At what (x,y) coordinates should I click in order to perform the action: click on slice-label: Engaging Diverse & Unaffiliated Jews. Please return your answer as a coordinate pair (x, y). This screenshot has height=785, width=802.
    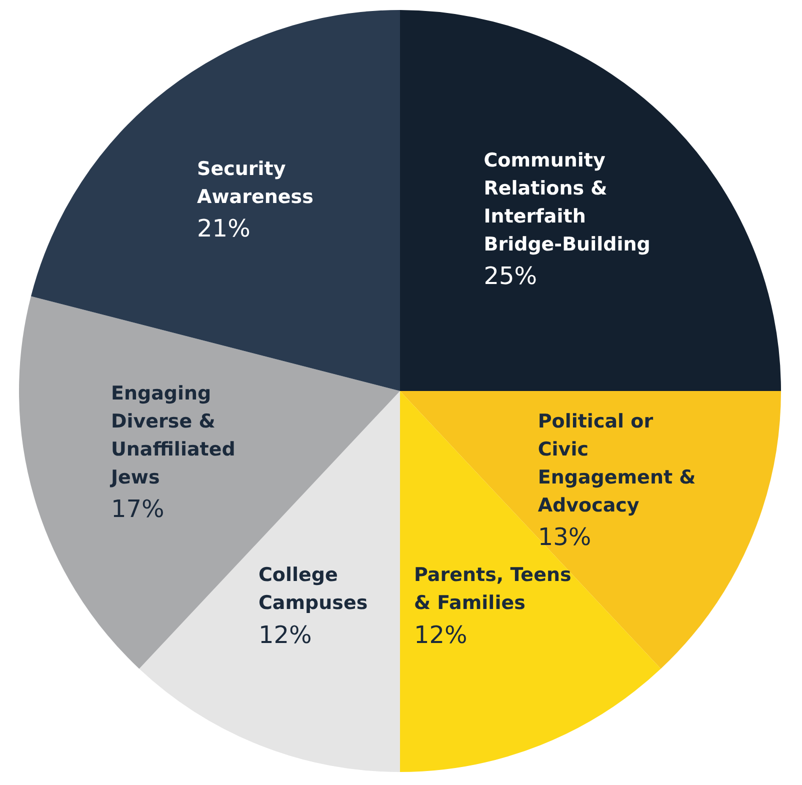
    Looking at the image, I should click on (172, 435).